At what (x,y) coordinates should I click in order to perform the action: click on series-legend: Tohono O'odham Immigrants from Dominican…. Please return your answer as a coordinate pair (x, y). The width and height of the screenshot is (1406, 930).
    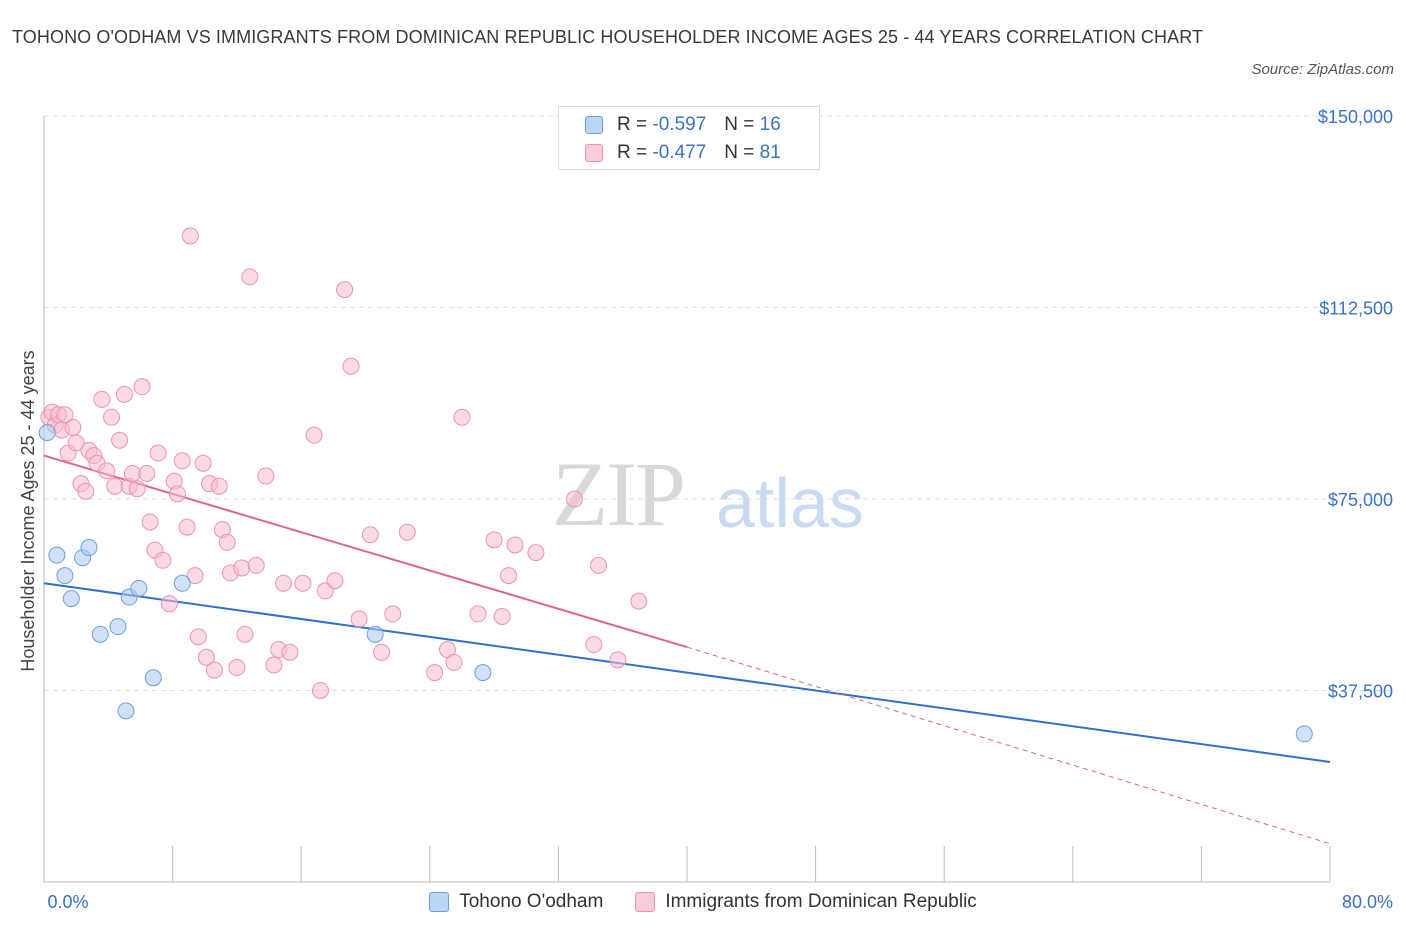
    Looking at the image, I should click on (703, 902).